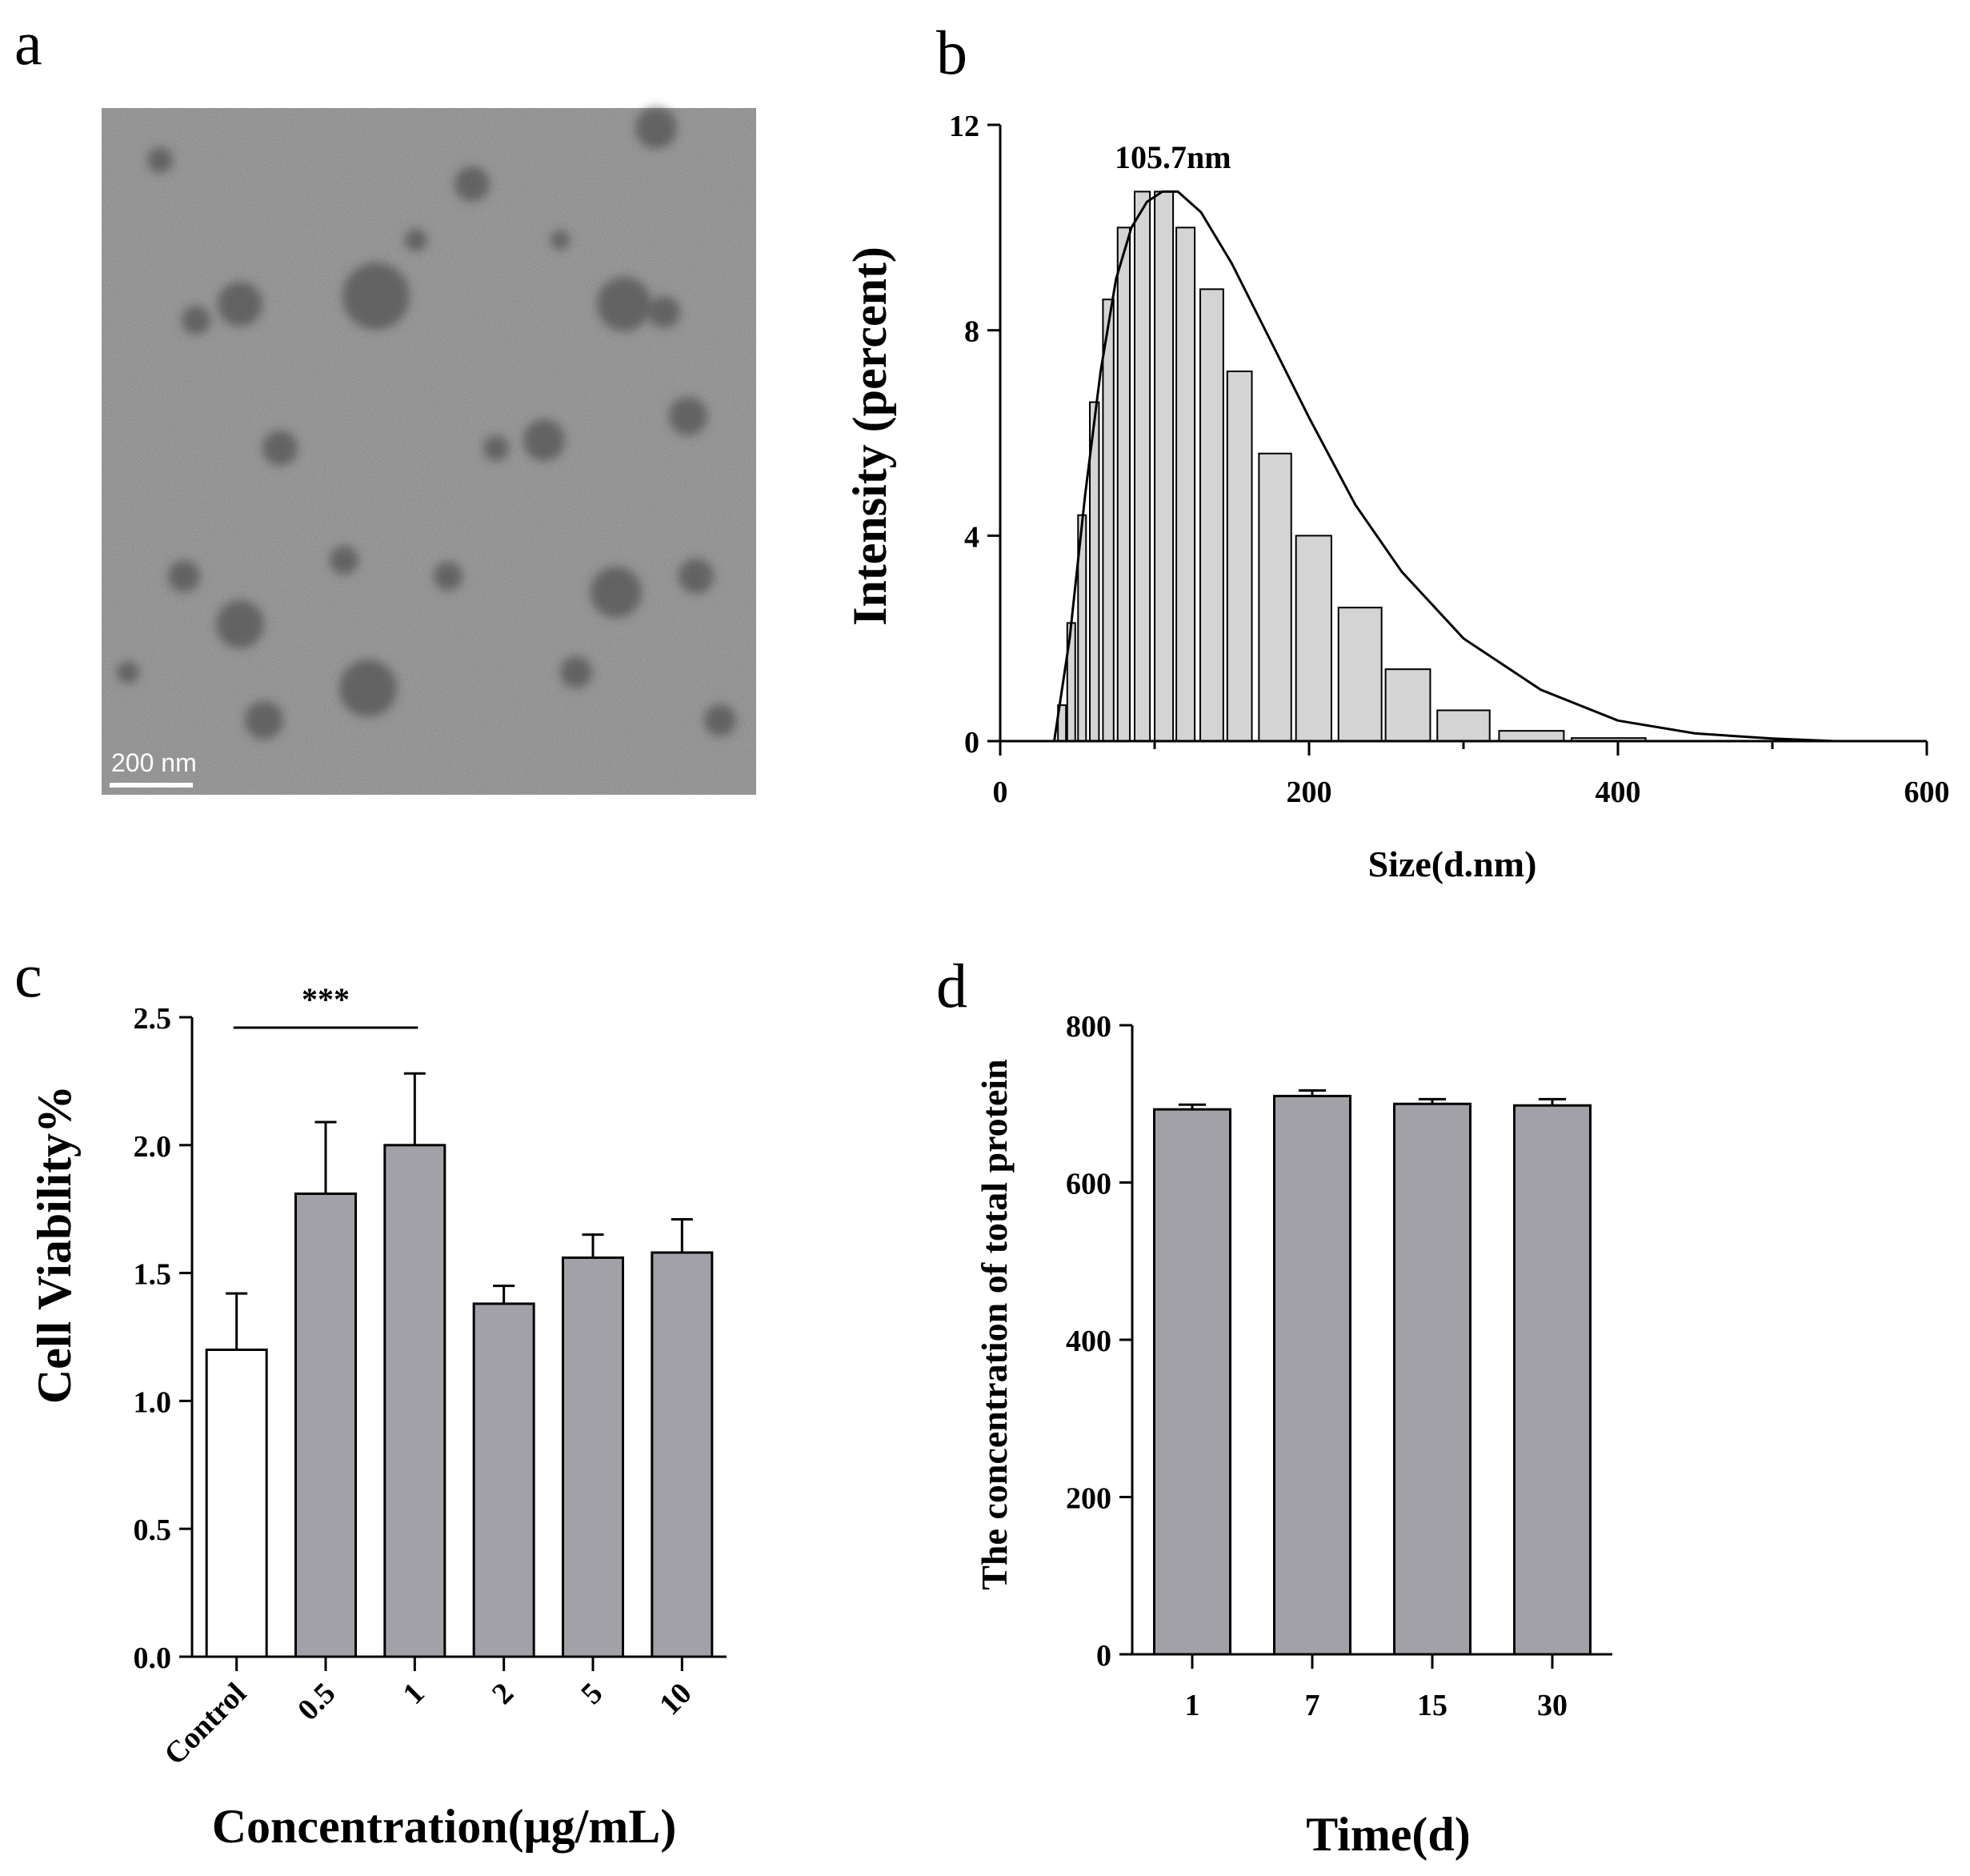 The width and height of the screenshot is (1970, 1876). Describe the element at coordinates (971, 332) in the screenshot. I see `y-tick-label: 8` at that location.